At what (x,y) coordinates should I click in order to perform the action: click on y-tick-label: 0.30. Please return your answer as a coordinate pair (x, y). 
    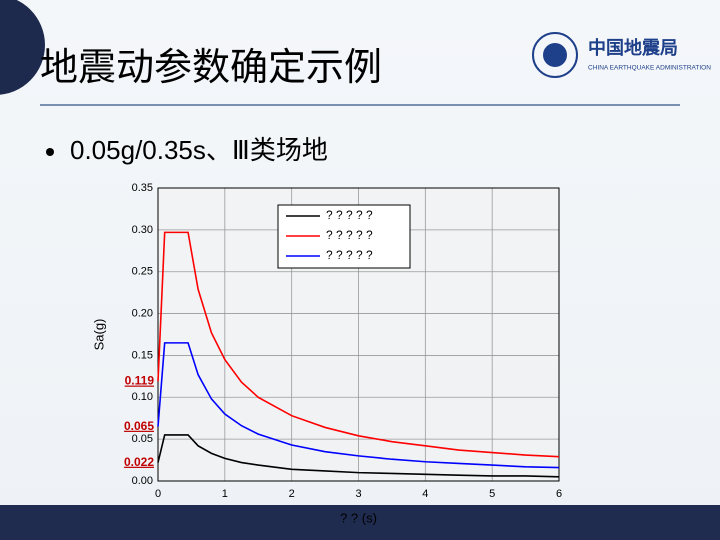
    Looking at the image, I should click on (142, 230).